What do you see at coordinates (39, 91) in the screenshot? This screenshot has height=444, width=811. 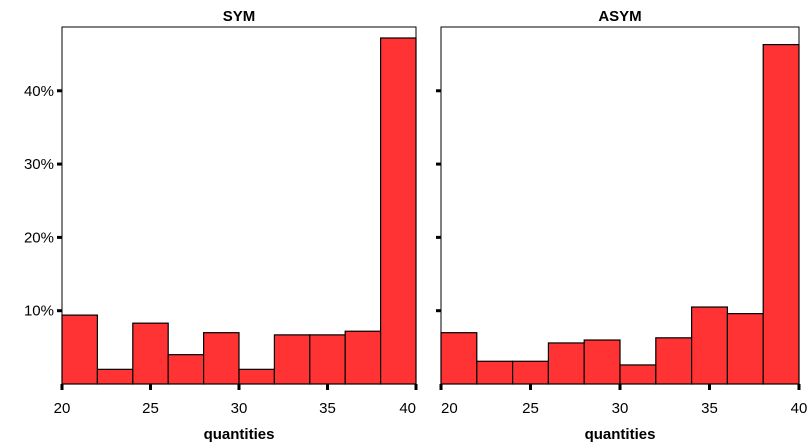 I see `y-tick-label: 40%` at bounding box center [39, 91].